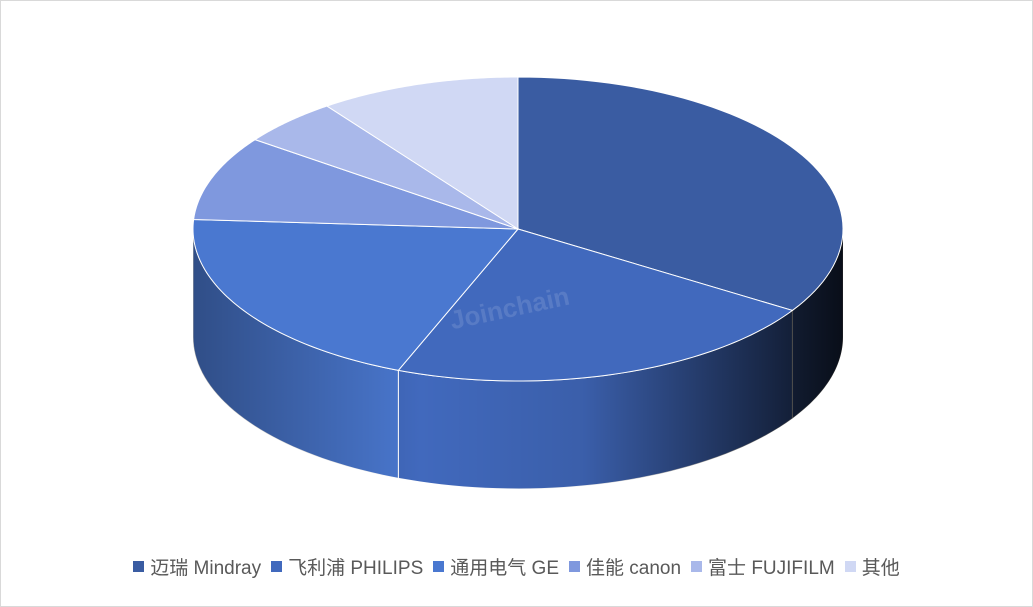  What do you see at coordinates (356, 568) in the screenshot?
I see `legend-label: 飞利浦 PHILIPS` at bounding box center [356, 568].